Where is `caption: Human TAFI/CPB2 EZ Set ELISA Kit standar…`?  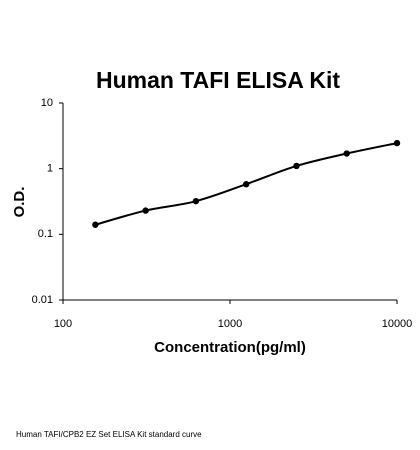
caption: Human TAFI/CPB2 EZ Set ELISA Kit standar… is located at coordinates (109, 434).